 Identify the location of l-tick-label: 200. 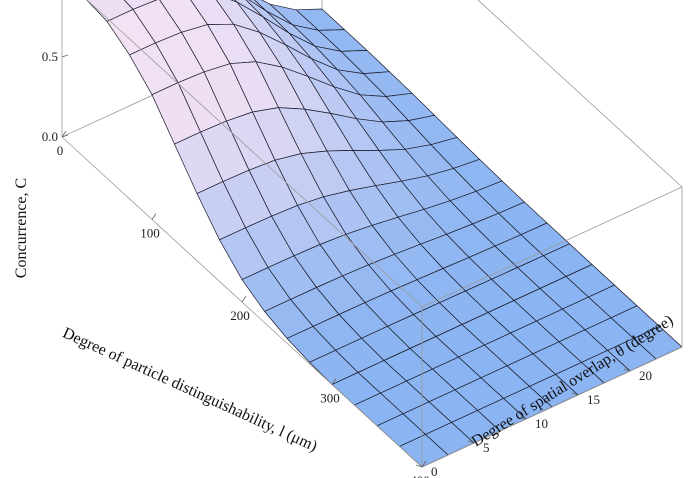
(240, 315).